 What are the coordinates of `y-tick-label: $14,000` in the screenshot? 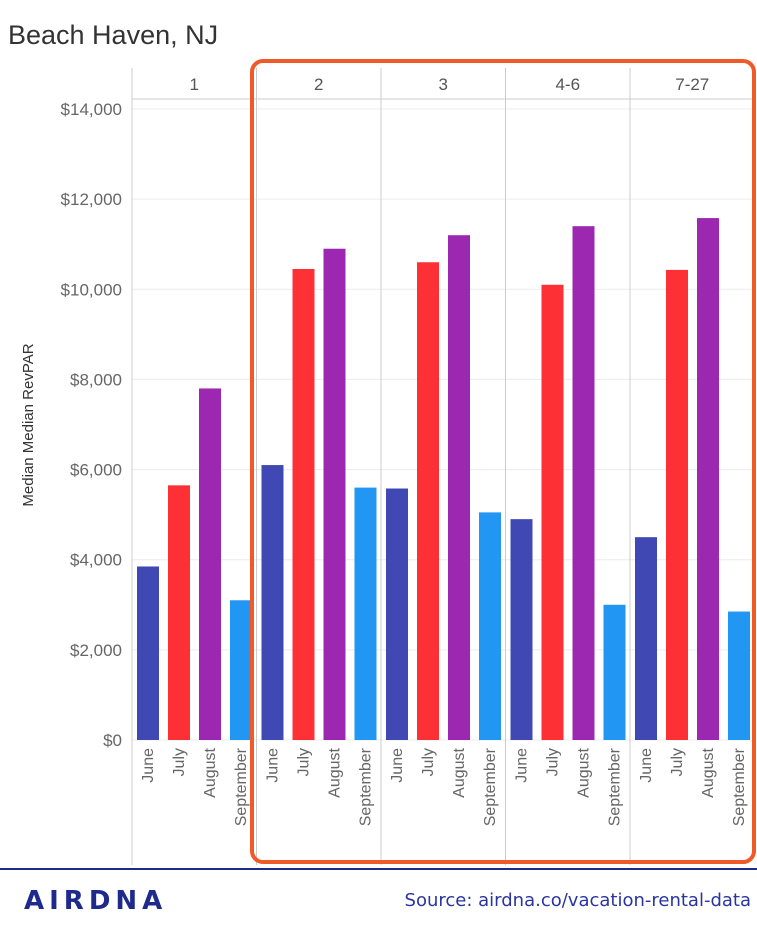 It's located at (91, 109).